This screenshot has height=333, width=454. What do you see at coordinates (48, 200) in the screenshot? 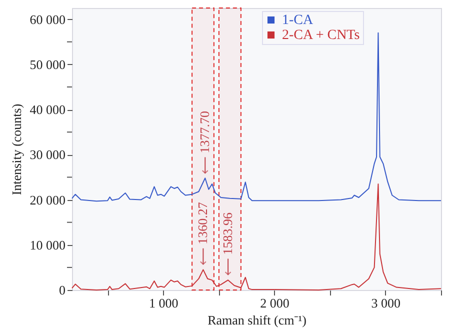
I see `y-tick-label: 20 000` at bounding box center [48, 200].